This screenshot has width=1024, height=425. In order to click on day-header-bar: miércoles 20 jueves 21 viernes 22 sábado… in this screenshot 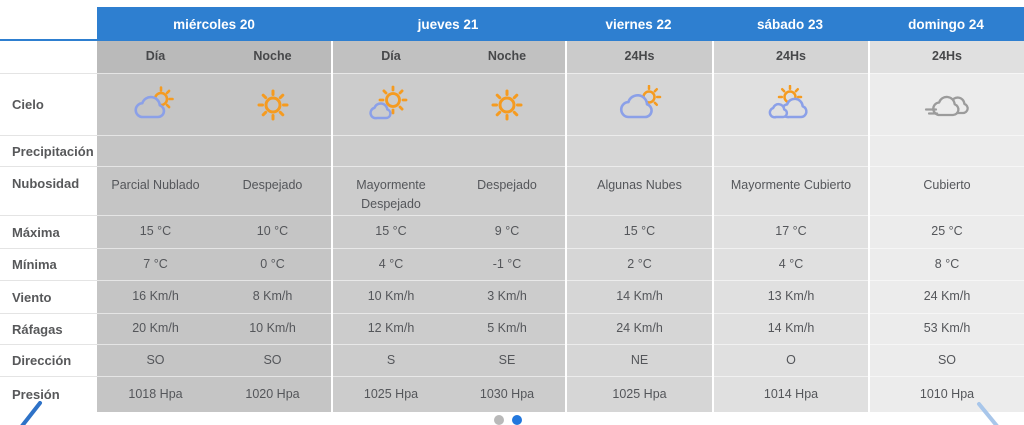, I will do `click(560, 24)`.